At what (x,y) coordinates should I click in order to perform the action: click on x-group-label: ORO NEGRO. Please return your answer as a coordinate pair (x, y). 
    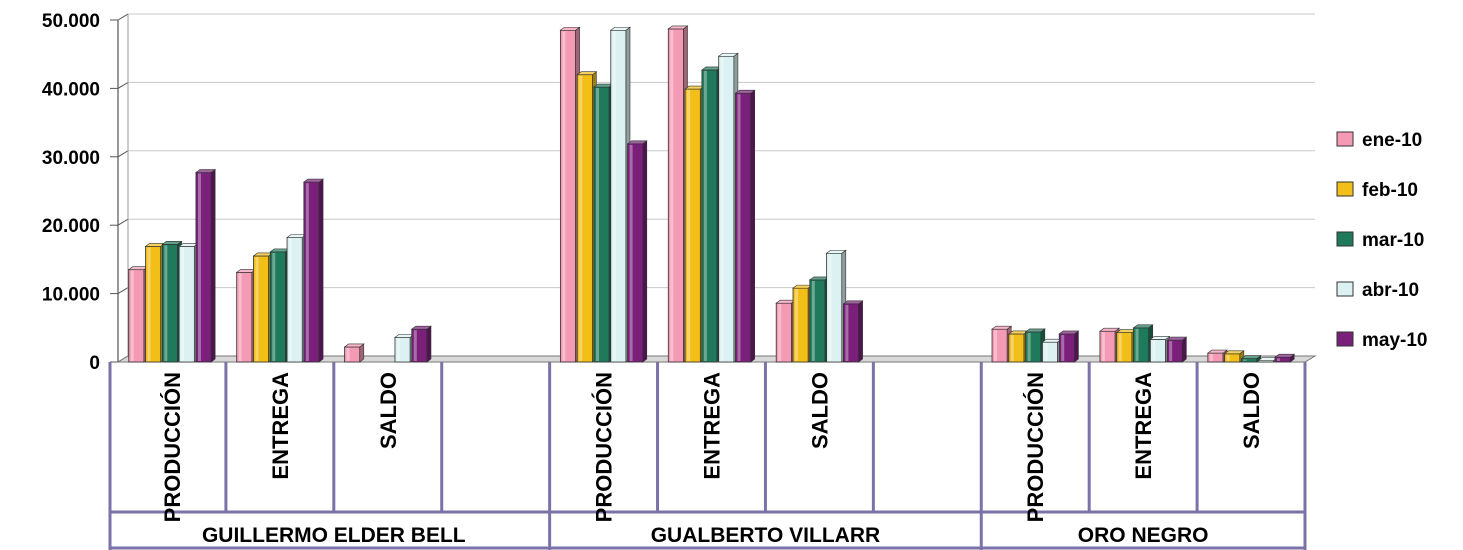
    Looking at the image, I should click on (1143, 535).